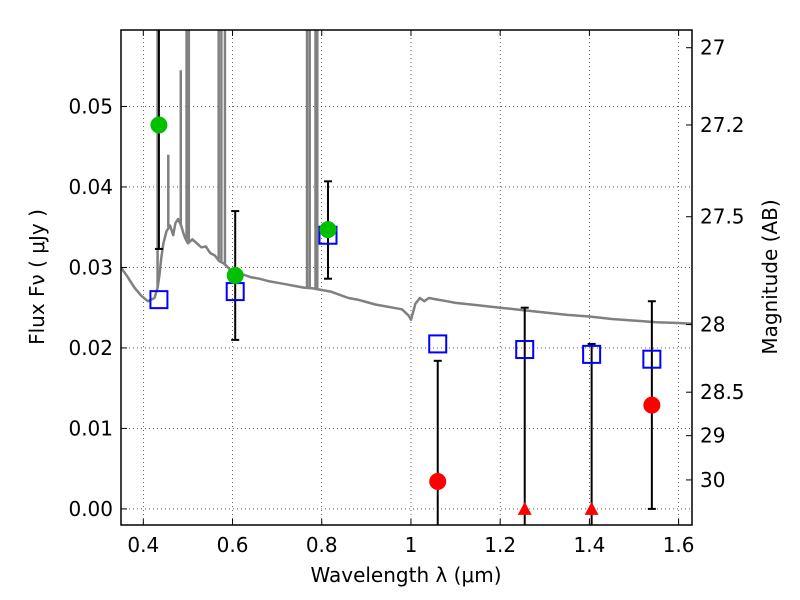  Describe the element at coordinates (500, 545) in the screenshot. I see `x-tick-label: 1.2` at that location.